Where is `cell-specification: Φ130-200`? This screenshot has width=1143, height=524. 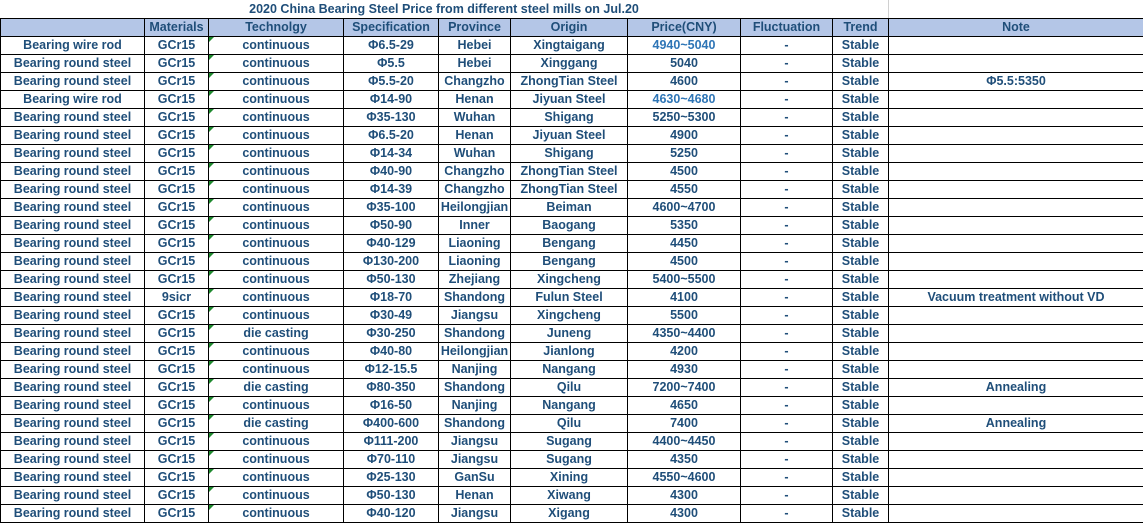
cell-specification: Φ130-200 is located at coordinates (391, 261).